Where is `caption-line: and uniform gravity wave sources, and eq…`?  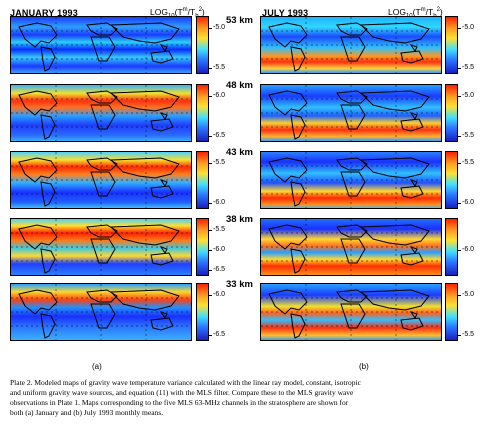 caption-line: and uniform gravity wave sources, and eq… is located at coordinates (182, 392).